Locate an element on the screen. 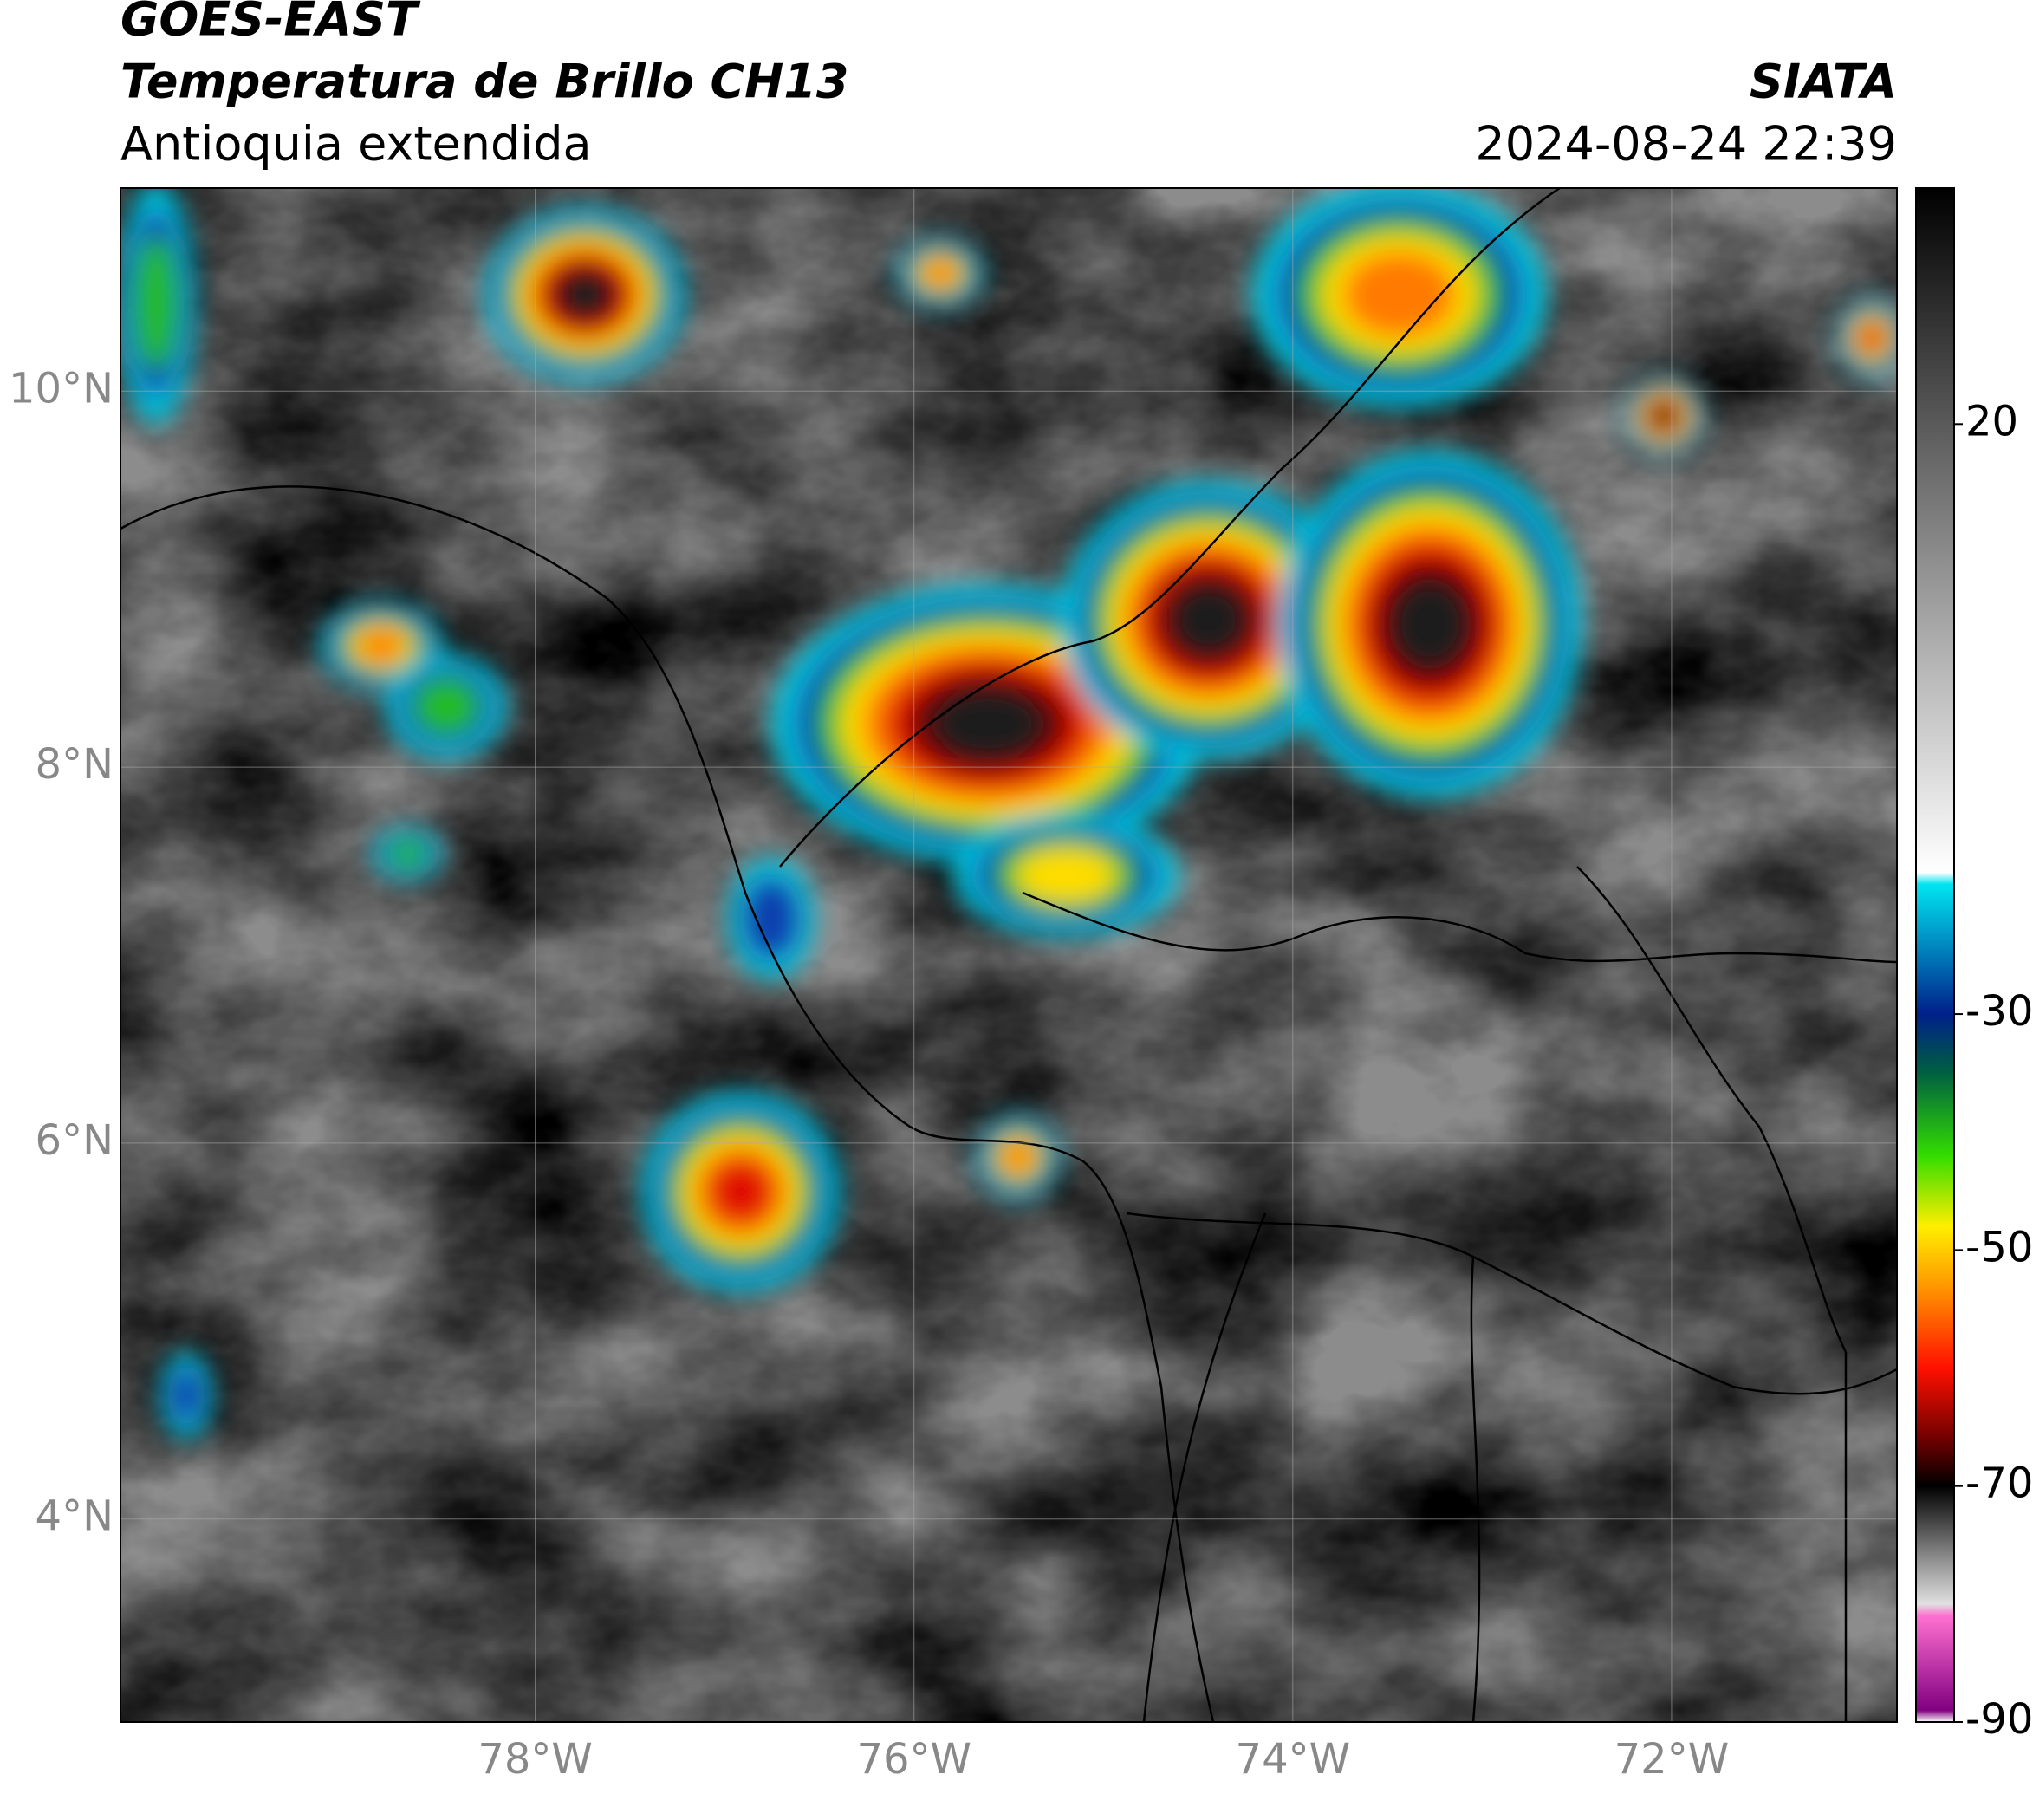 This screenshot has width=2033, height=1820. x-tick-label: 74°W is located at coordinates (1293, 1759).